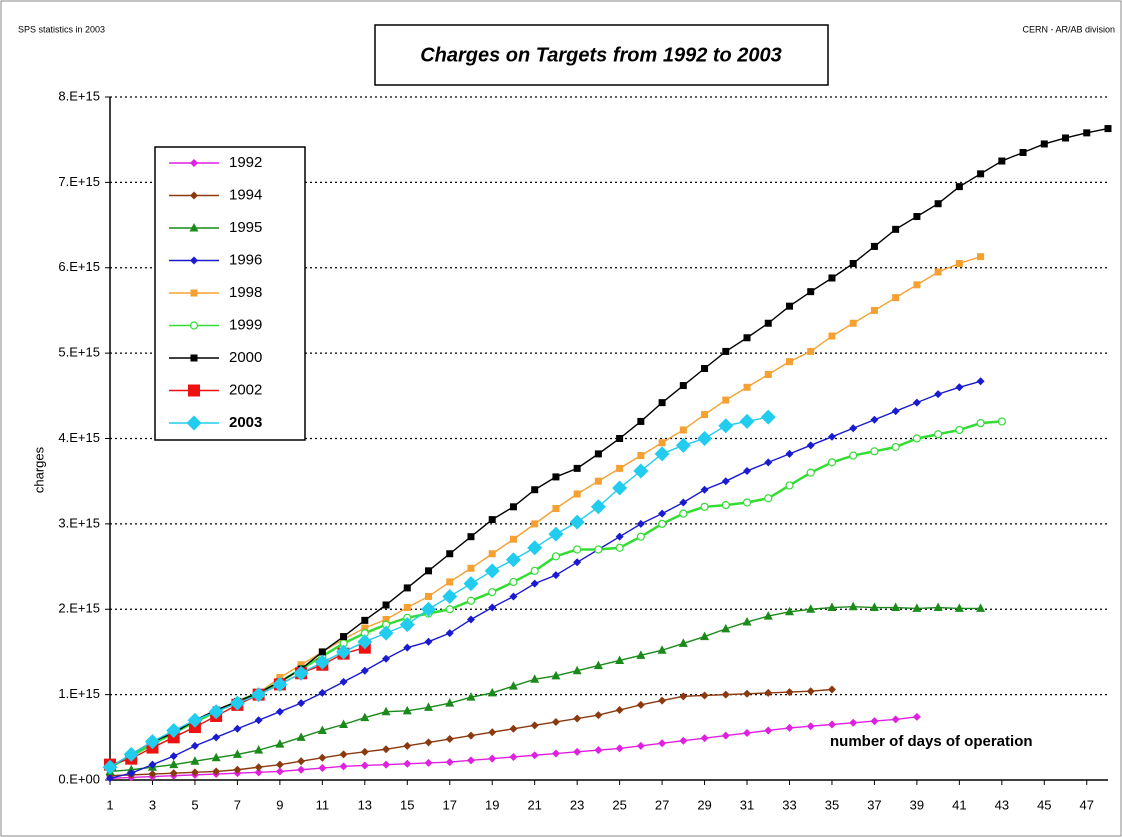  I want to click on legend-label: 2000, so click(245, 357).